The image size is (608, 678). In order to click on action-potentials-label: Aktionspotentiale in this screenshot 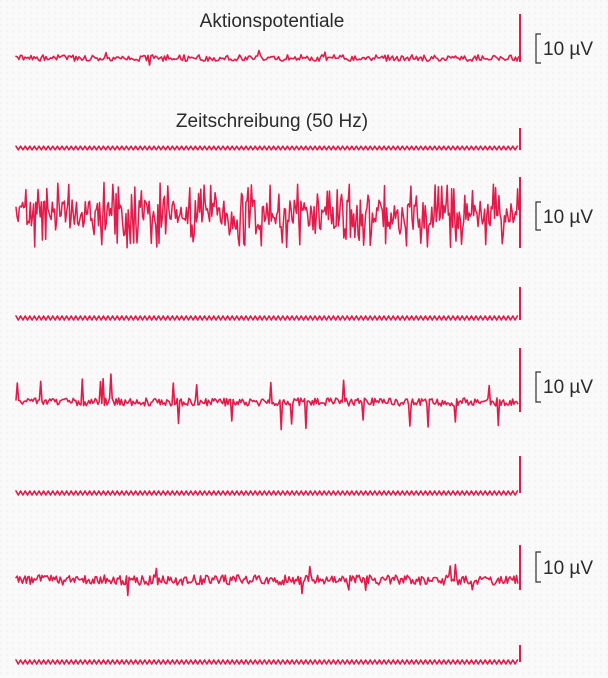, I will do `click(272, 21)`.